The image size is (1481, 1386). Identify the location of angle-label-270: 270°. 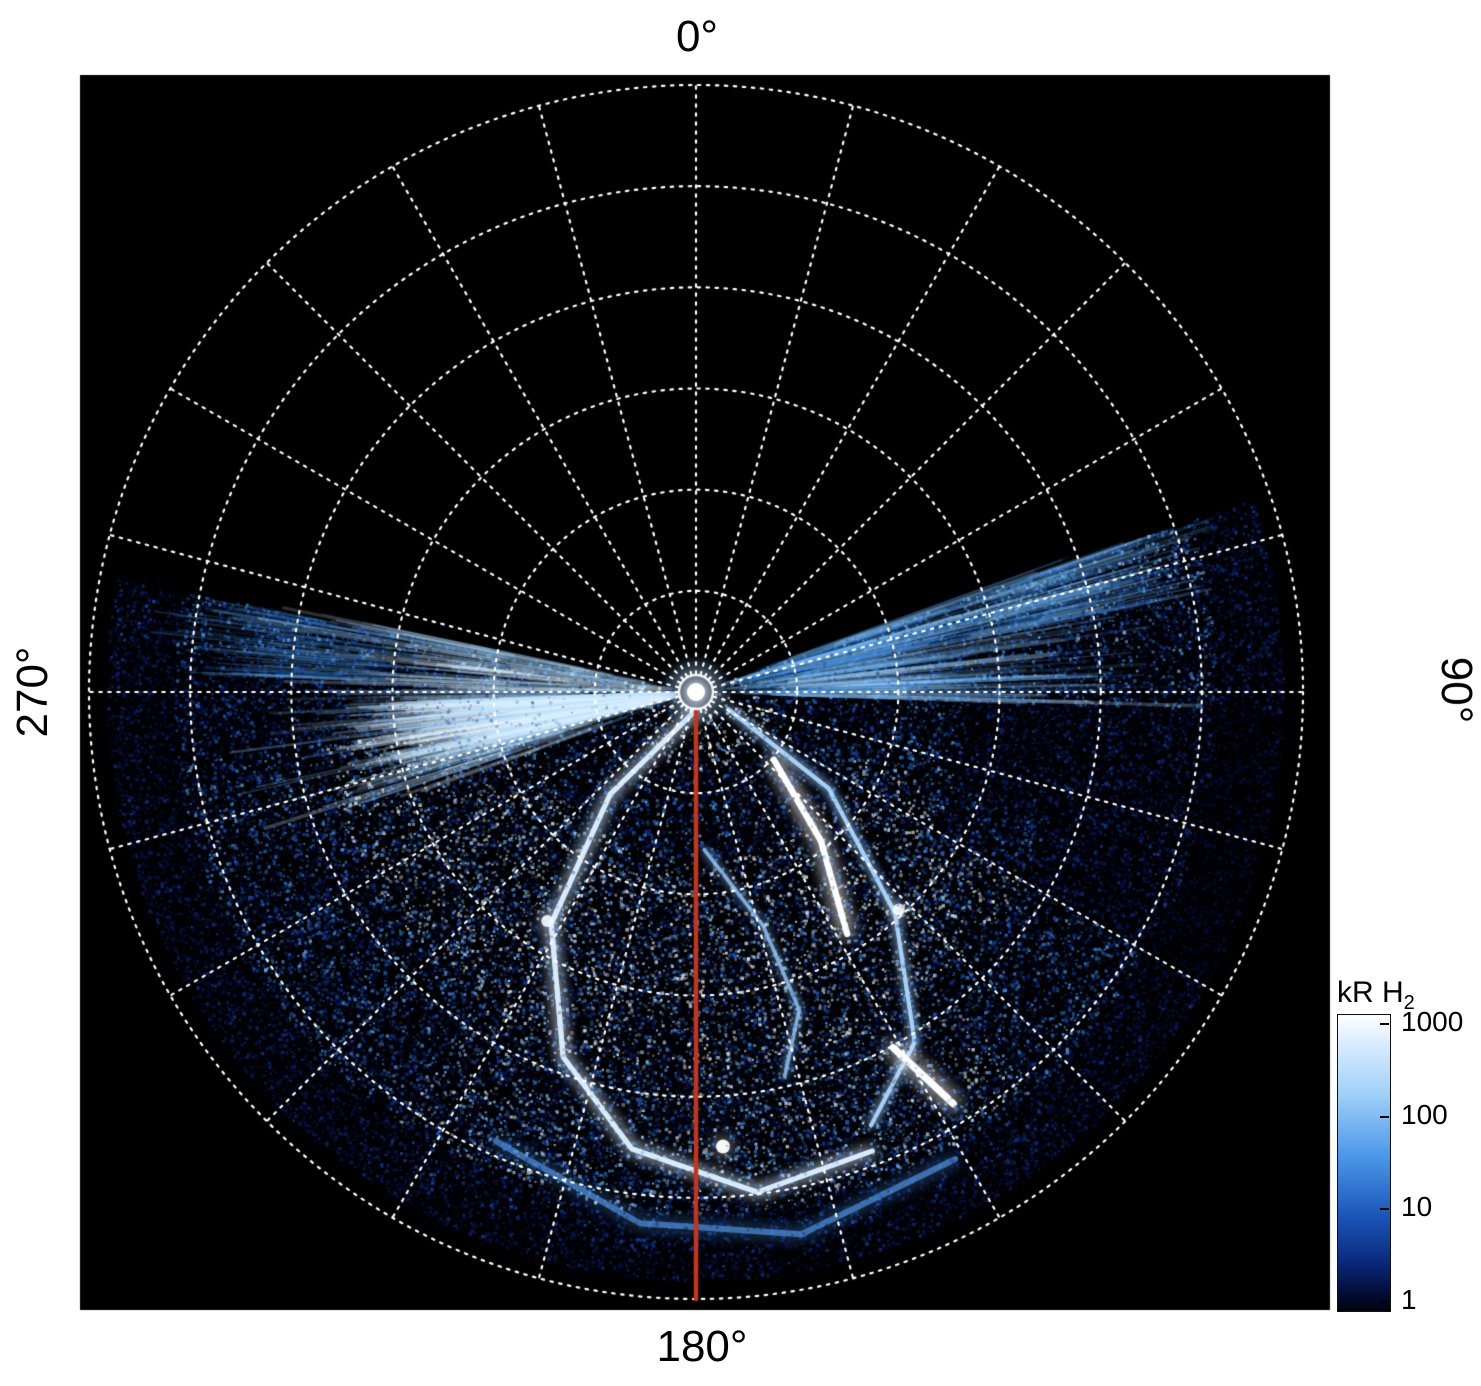
(32, 692).